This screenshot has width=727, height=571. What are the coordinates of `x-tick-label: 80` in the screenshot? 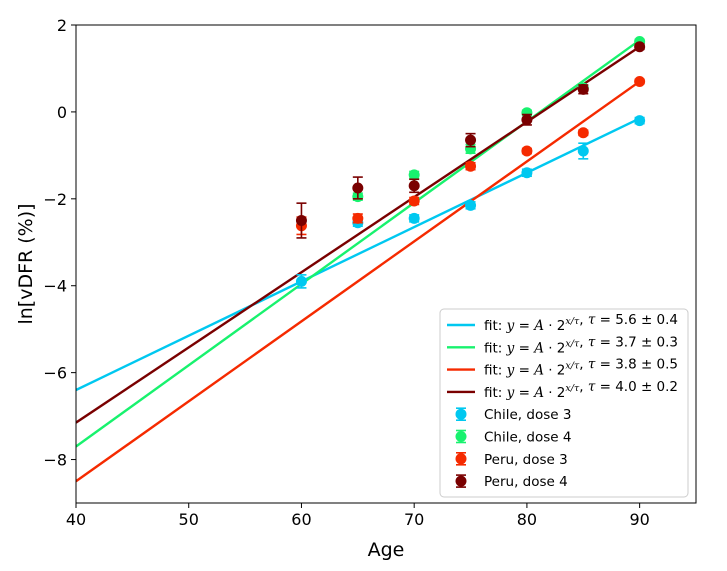 It's located at (527, 519).